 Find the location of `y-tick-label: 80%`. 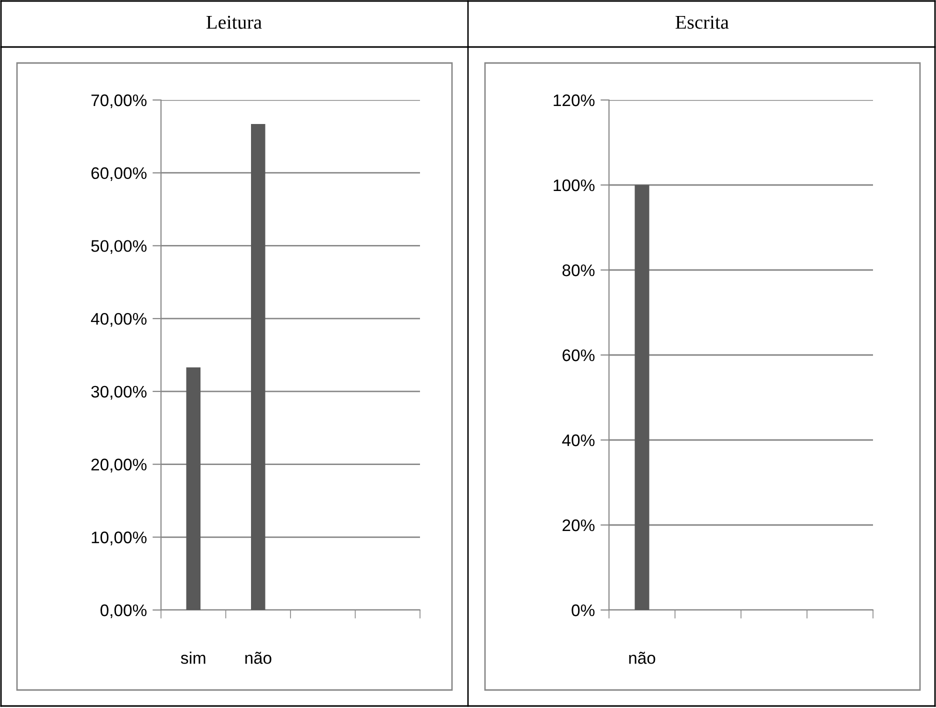

y-tick-label: 80% is located at coordinates (578, 270).